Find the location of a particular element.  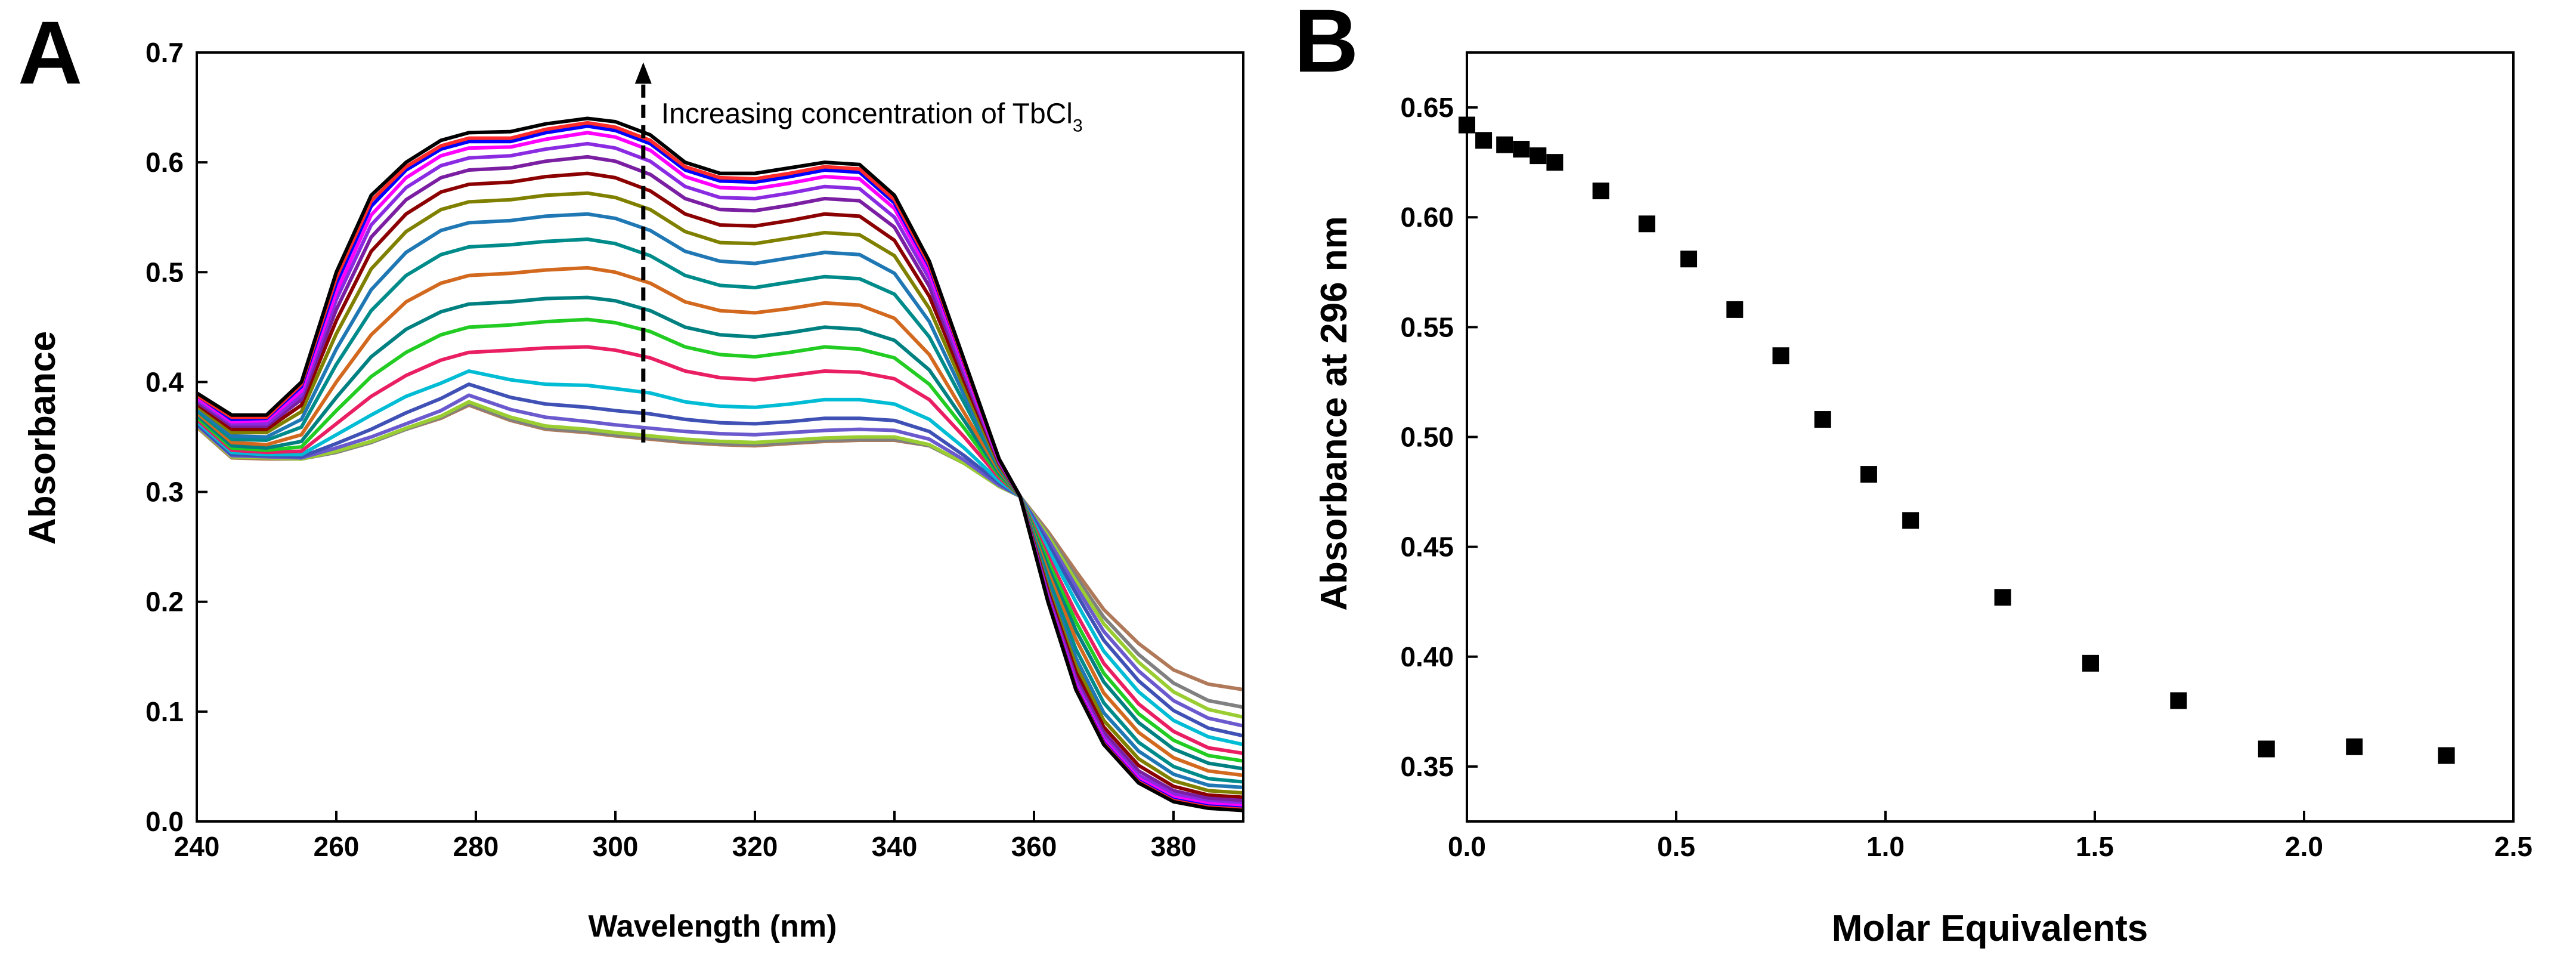

x-tick-label: 1.5 is located at coordinates (2095, 846).